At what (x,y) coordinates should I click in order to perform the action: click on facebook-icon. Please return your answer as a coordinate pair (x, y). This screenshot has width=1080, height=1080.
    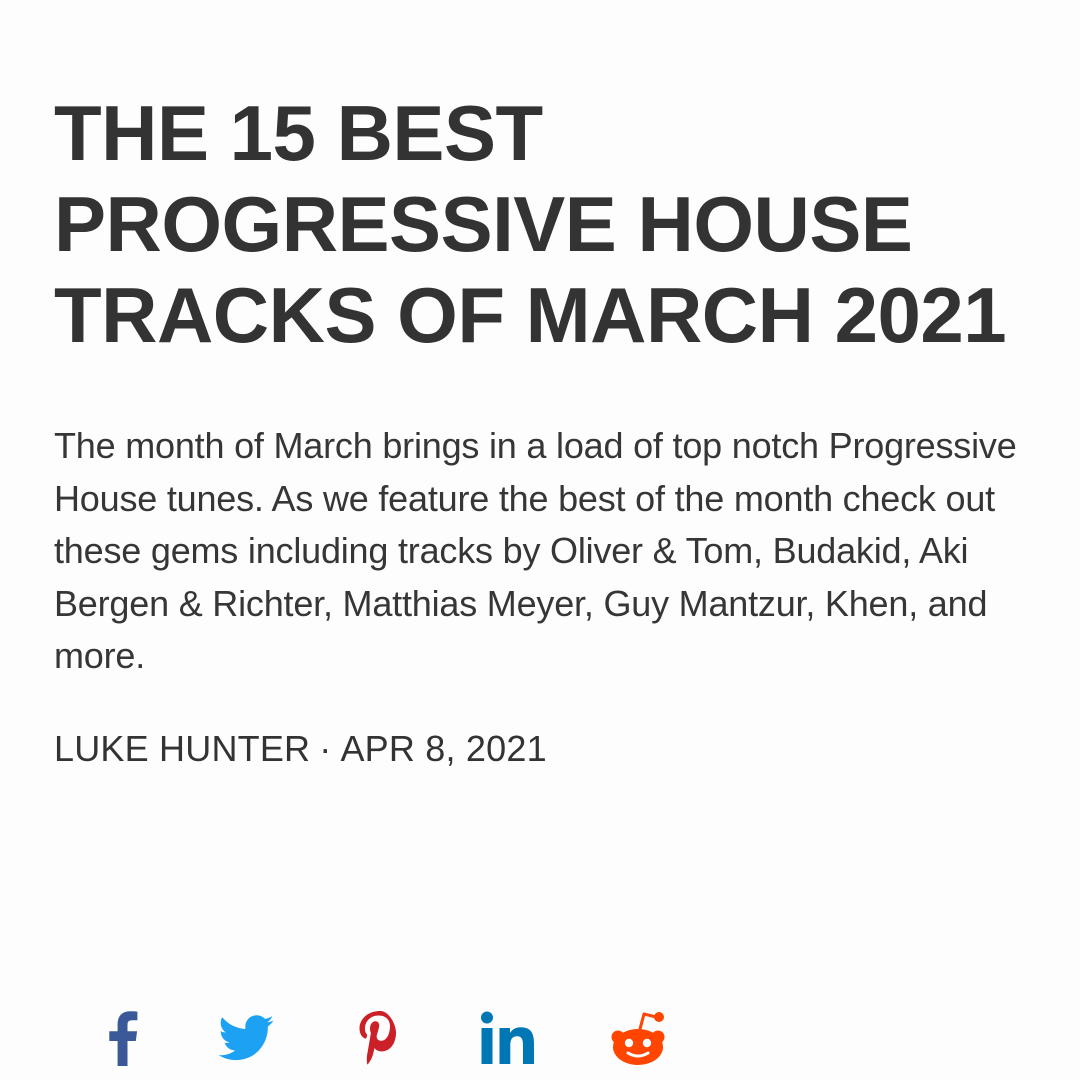
    Looking at the image, I should click on (123, 1038).